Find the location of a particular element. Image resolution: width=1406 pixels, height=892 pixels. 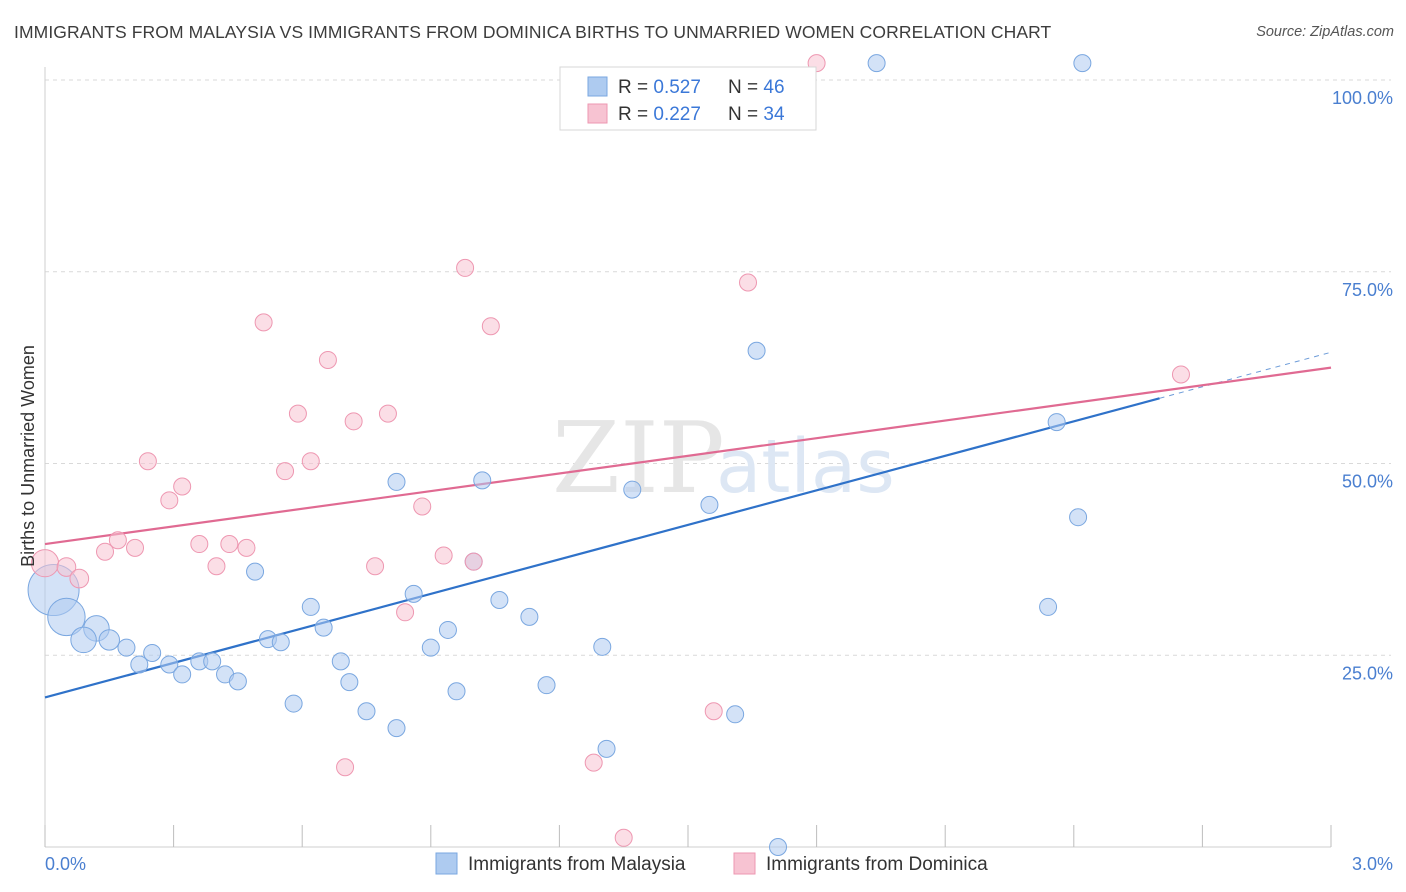

watermark-atlas: atlas is located at coordinates (805, 467).